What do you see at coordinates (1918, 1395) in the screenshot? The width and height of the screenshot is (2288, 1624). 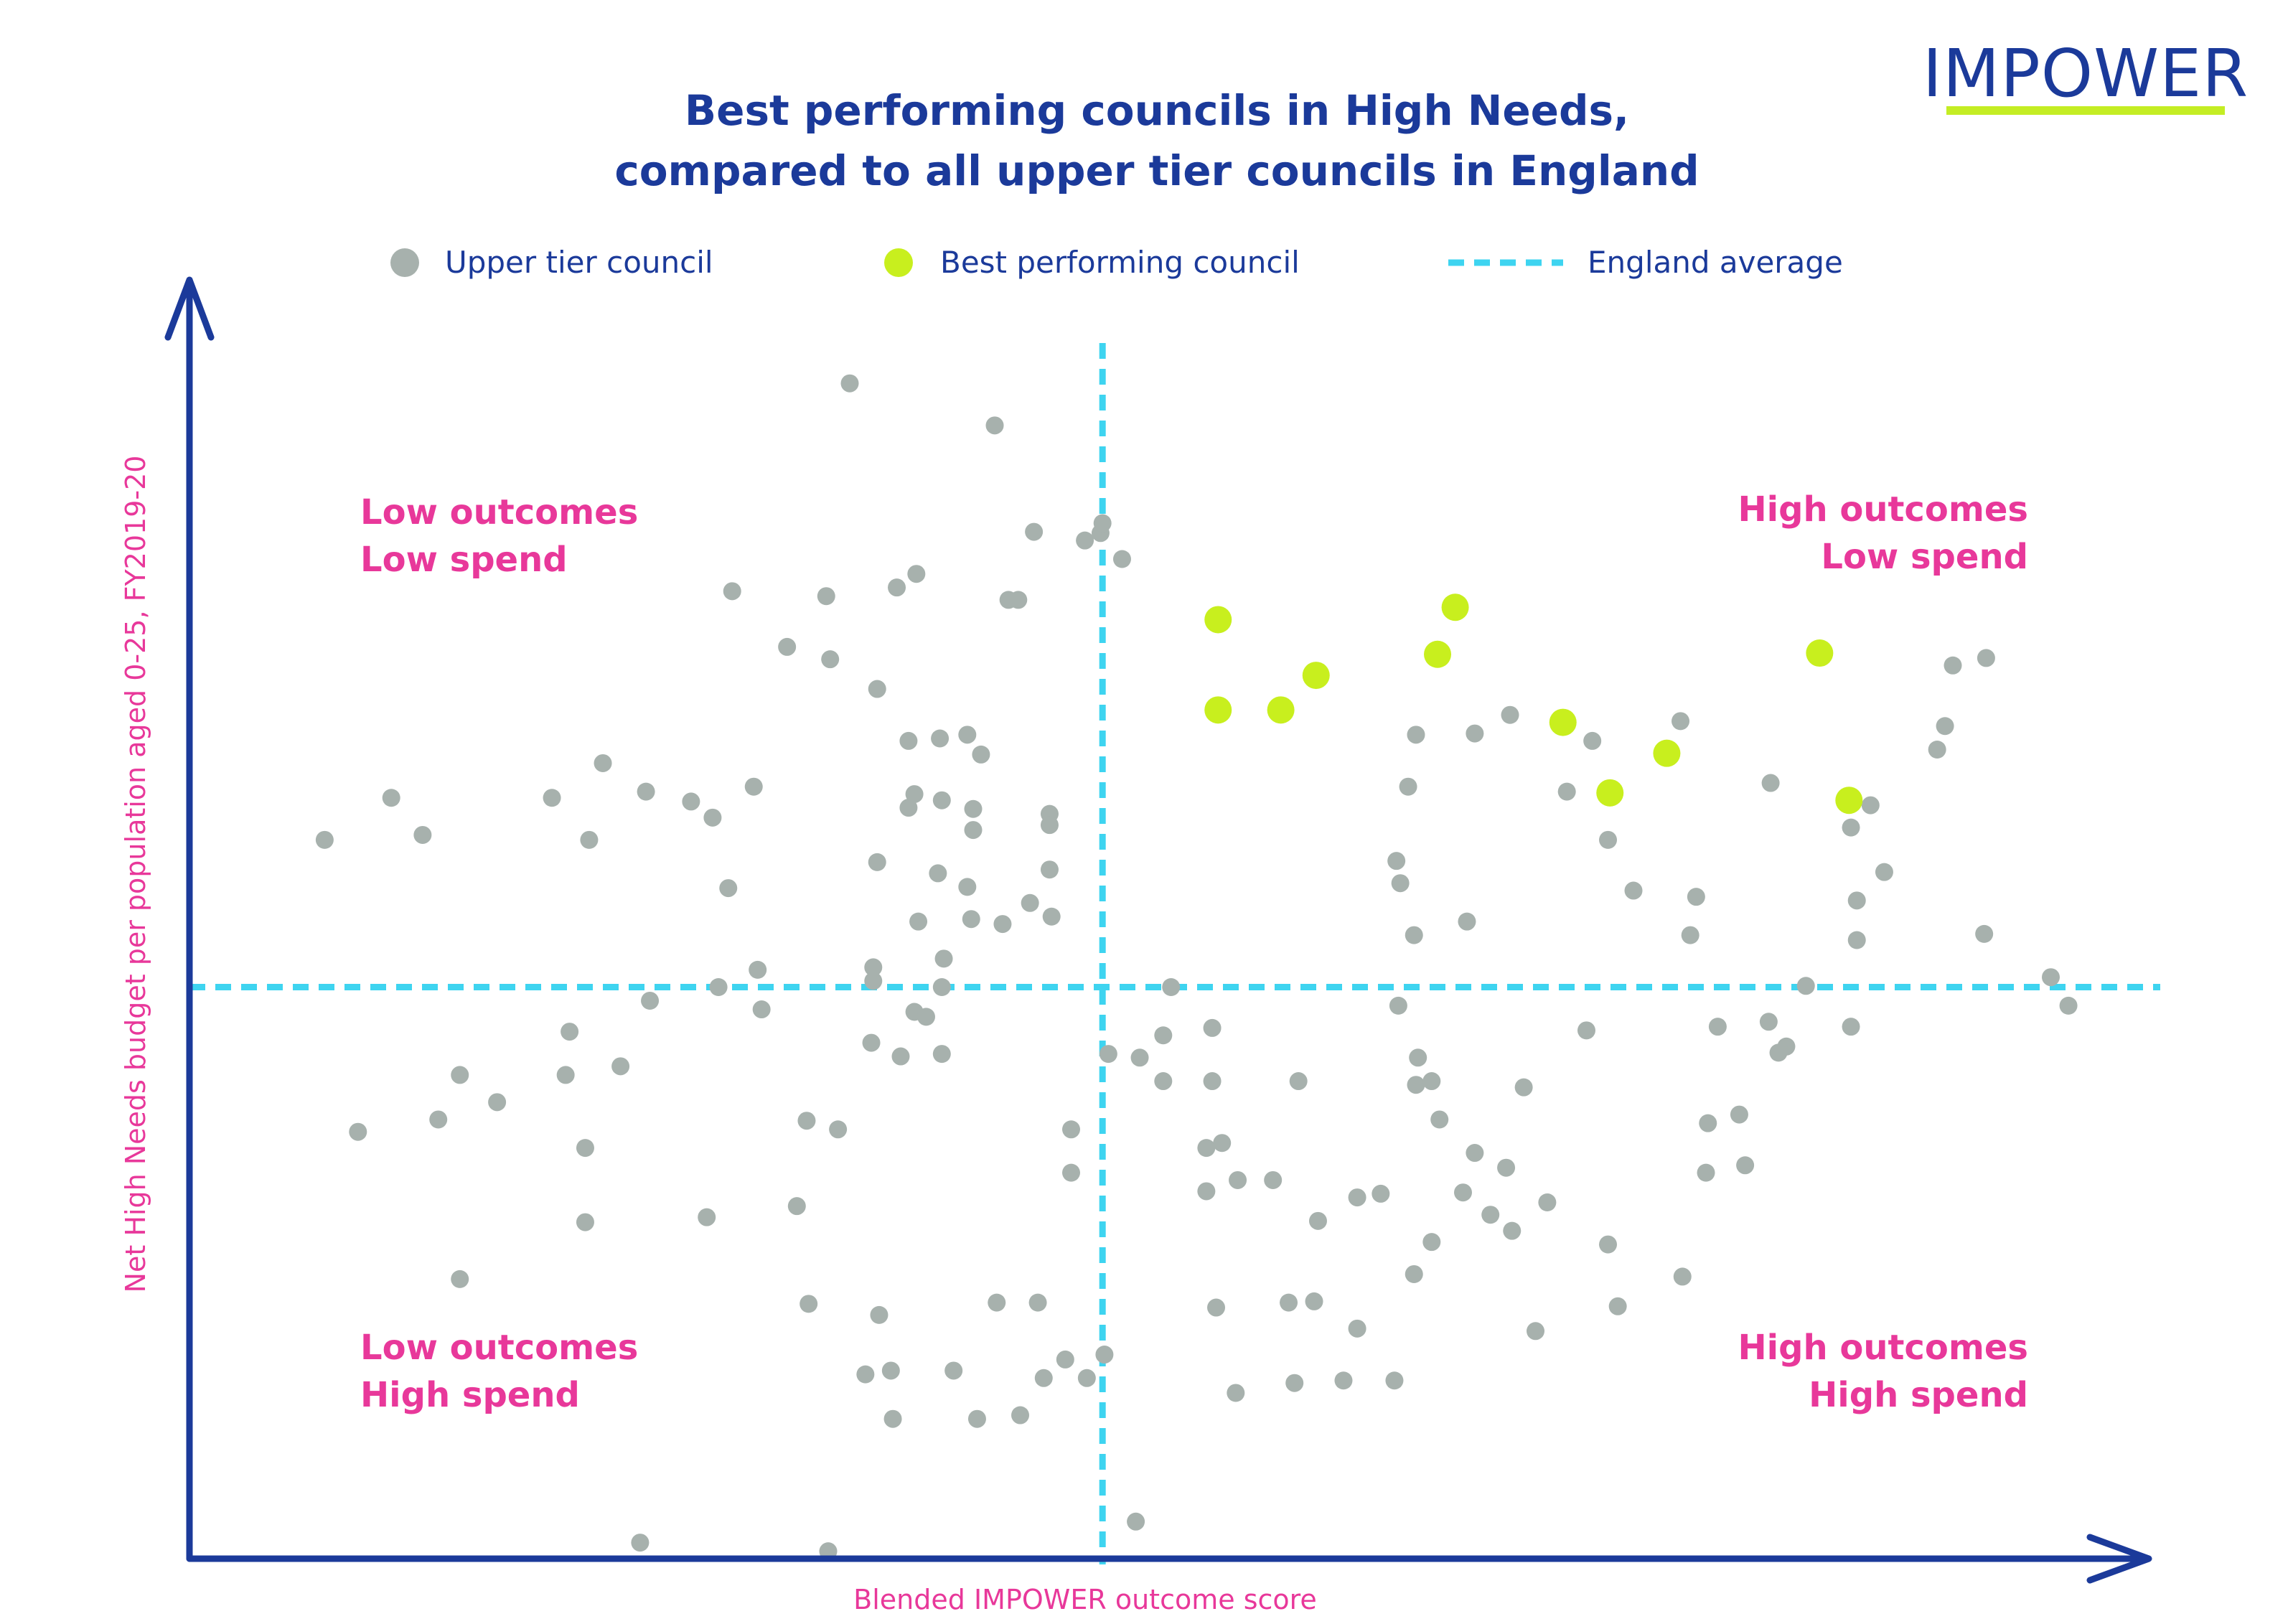 I see `quadrant-bottom-right-line2: High spend` at bounding box center [1918, 1395].